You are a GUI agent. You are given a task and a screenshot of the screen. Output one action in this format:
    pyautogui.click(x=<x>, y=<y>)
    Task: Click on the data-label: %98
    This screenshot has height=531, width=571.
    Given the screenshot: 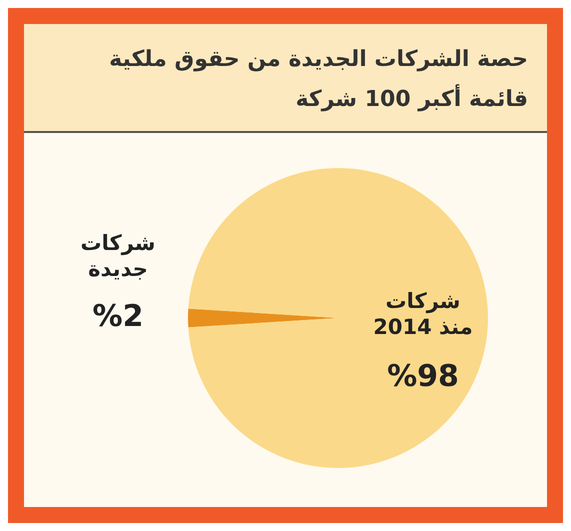 What is the action you would take?
    pyautogui.click(x=423, y=376)
    